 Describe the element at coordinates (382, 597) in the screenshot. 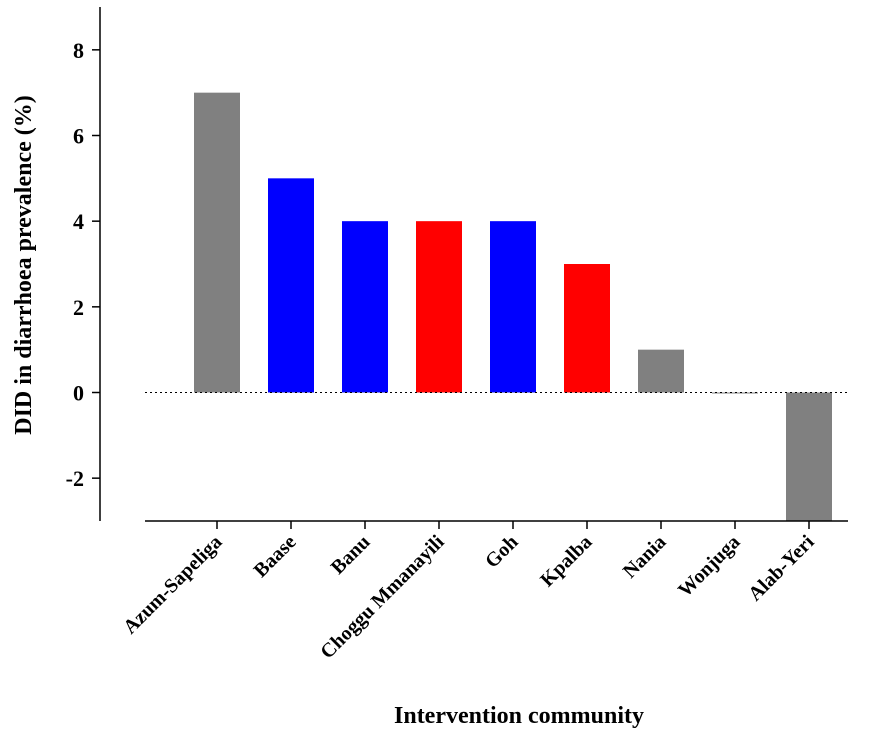

I see `x-tick-label: Choggu Mmanayili` at that location.